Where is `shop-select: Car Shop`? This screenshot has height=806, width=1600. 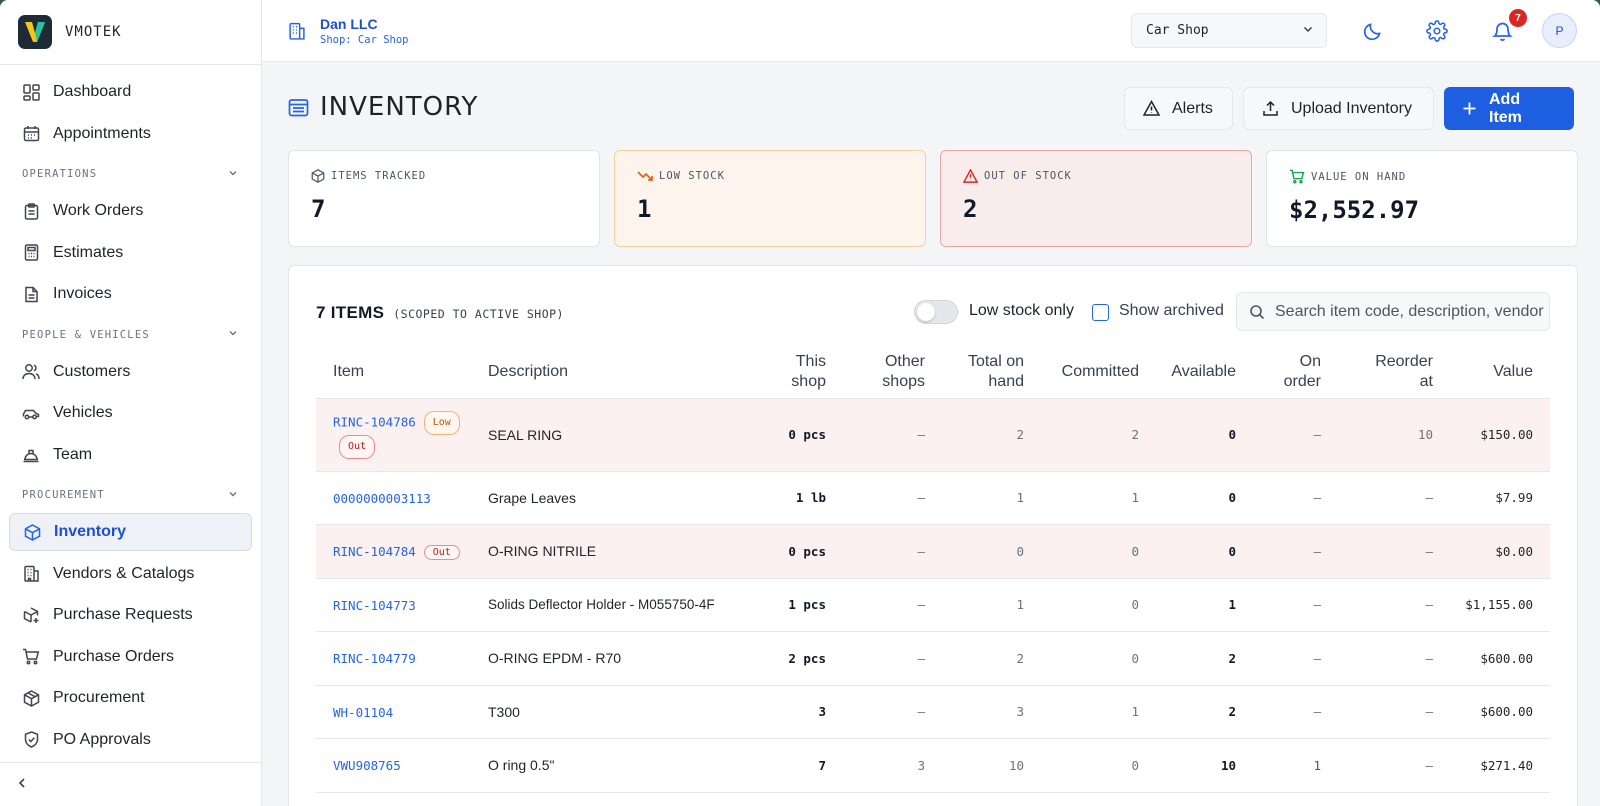
shop-select: Car Shop is located at coordinates (1229, 30).